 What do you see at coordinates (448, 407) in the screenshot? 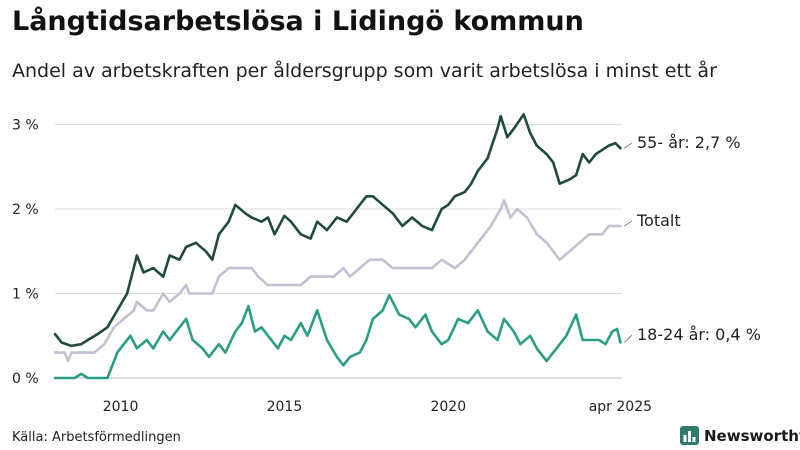
I see `x-tick-label: 2020` at bounding box center [448, 407].